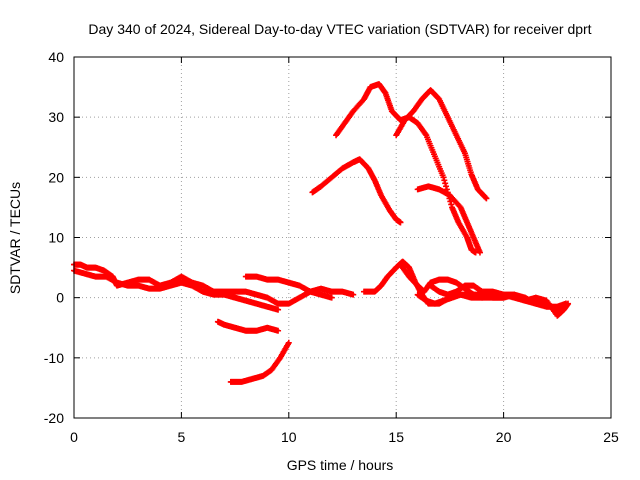  What do you see at coordinates (56, 117) in the screenshot?
I see `y-tick-label: 30` at bounding box center [56, 117].